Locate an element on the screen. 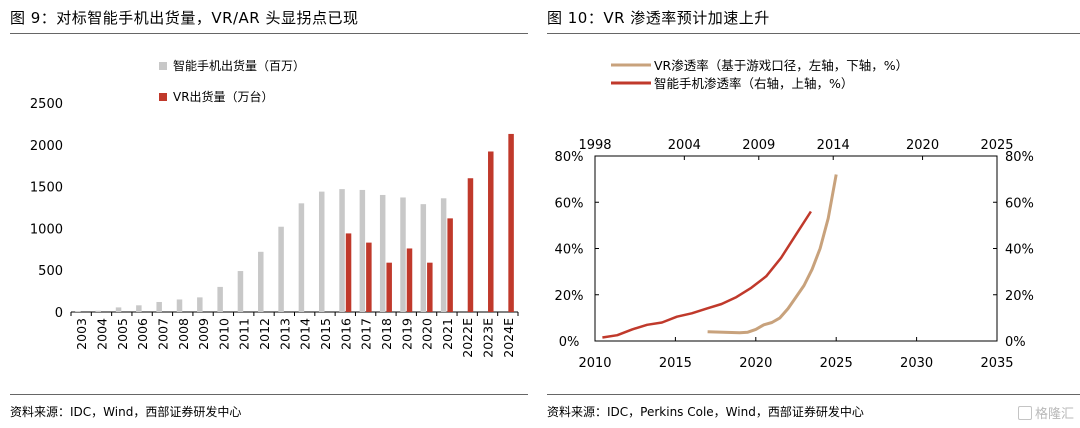  legend-swatch-smartphone is located at coordinates (163, 66).